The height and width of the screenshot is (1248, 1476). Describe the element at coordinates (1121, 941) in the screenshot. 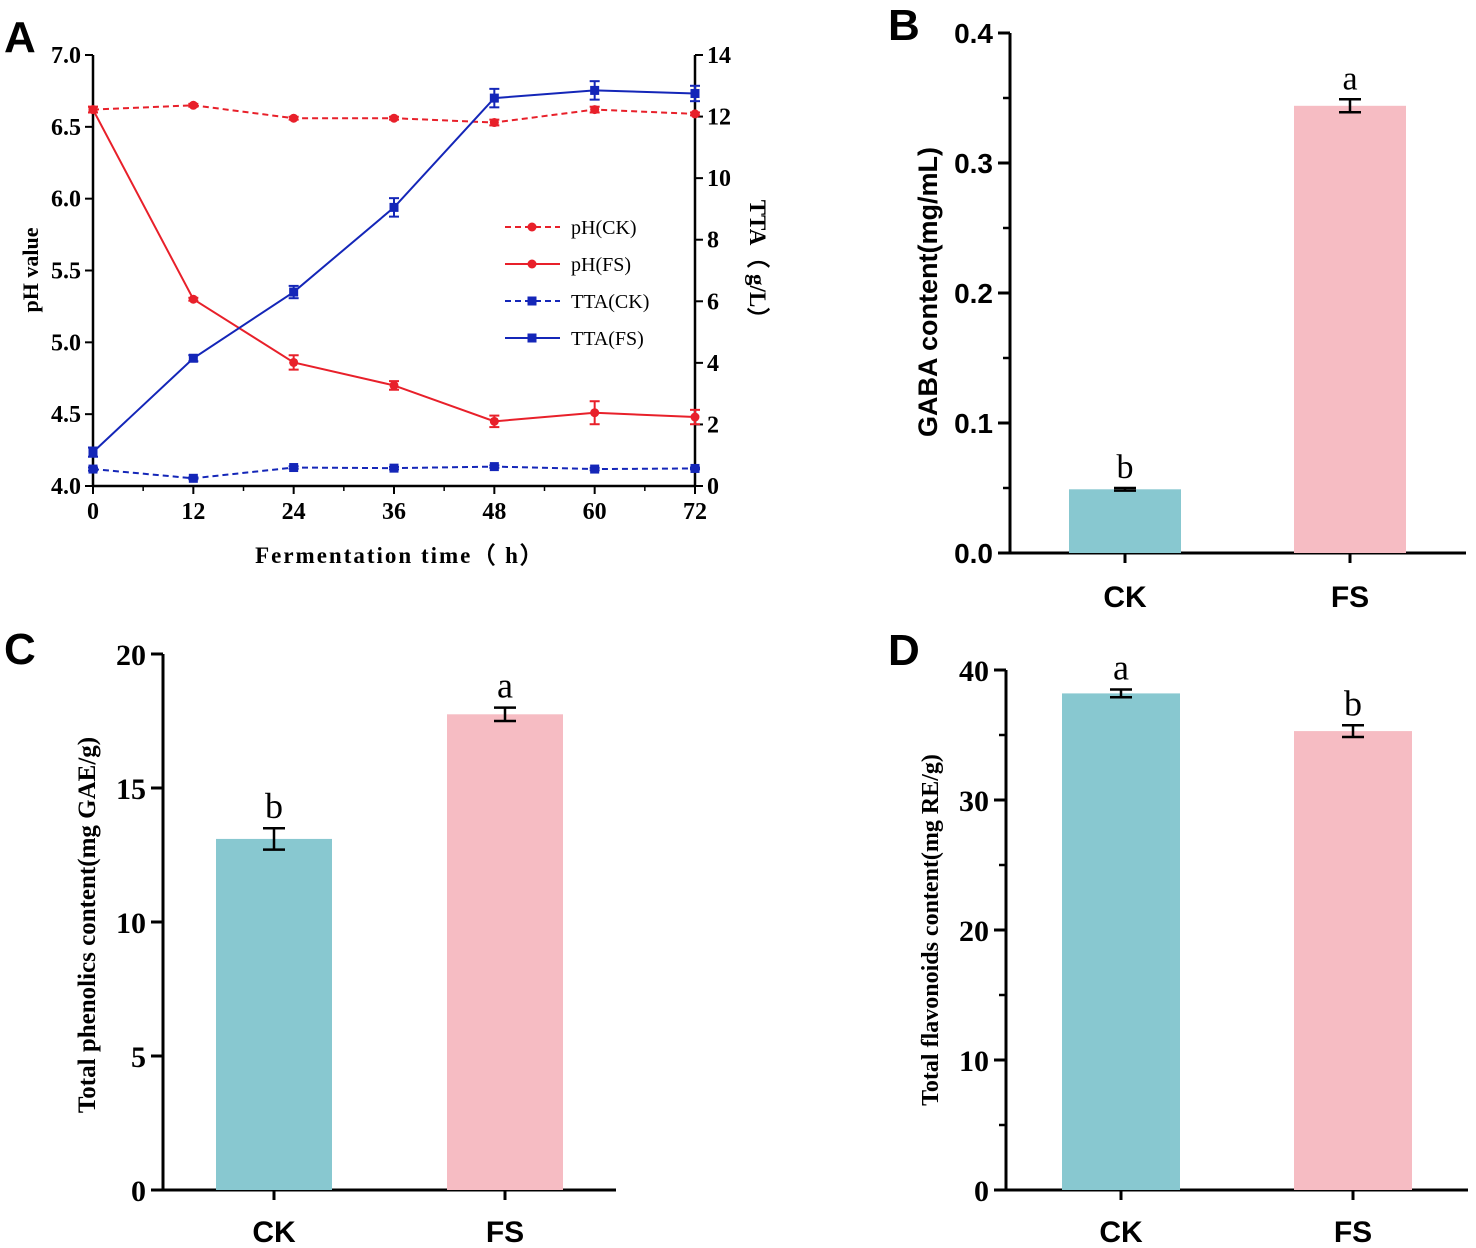

I see `panel-d-bar-ck` at that location.